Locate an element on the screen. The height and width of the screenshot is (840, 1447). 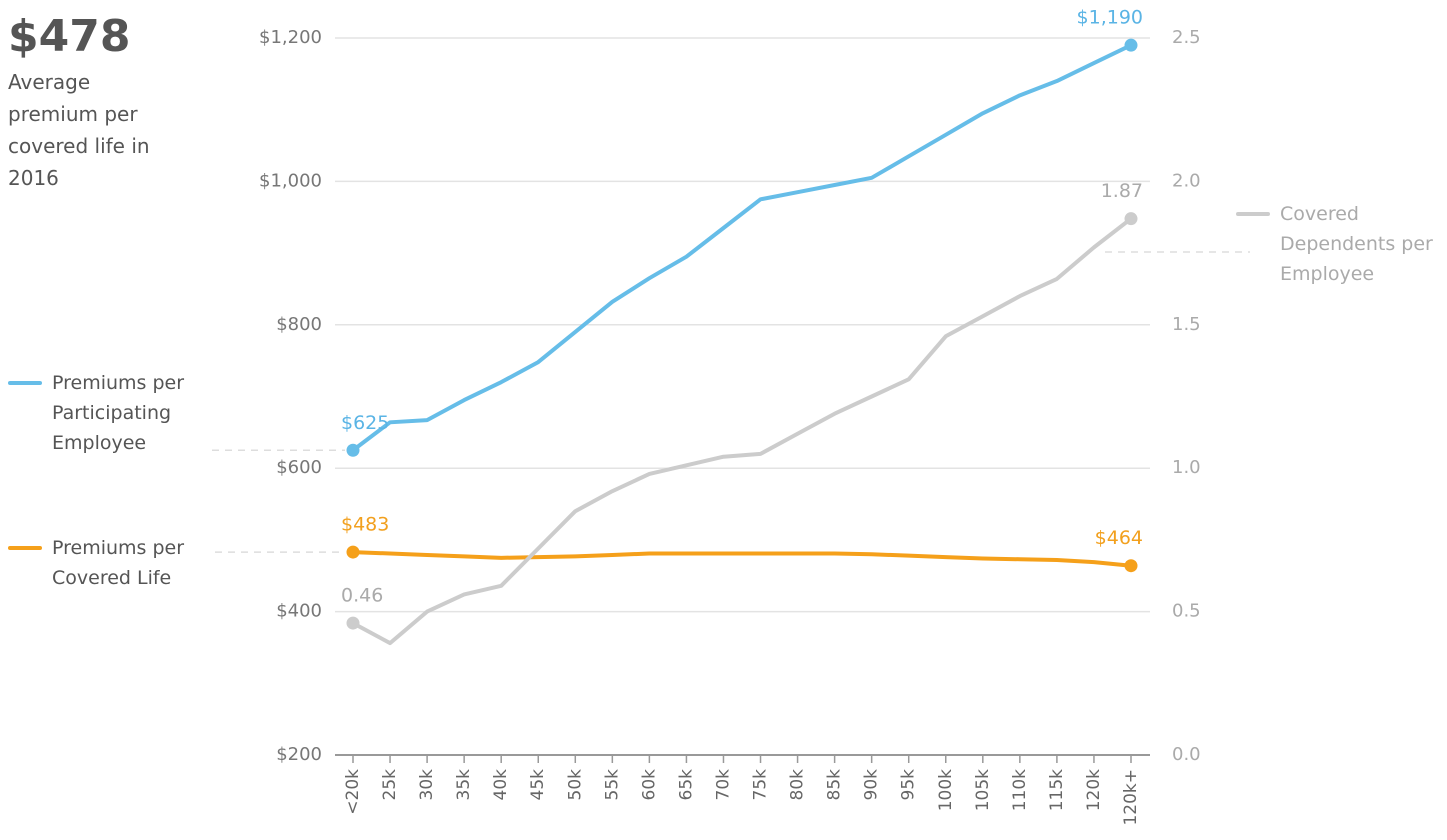
x-tick-label: 120k+ is located at coordinates (1131, 797).